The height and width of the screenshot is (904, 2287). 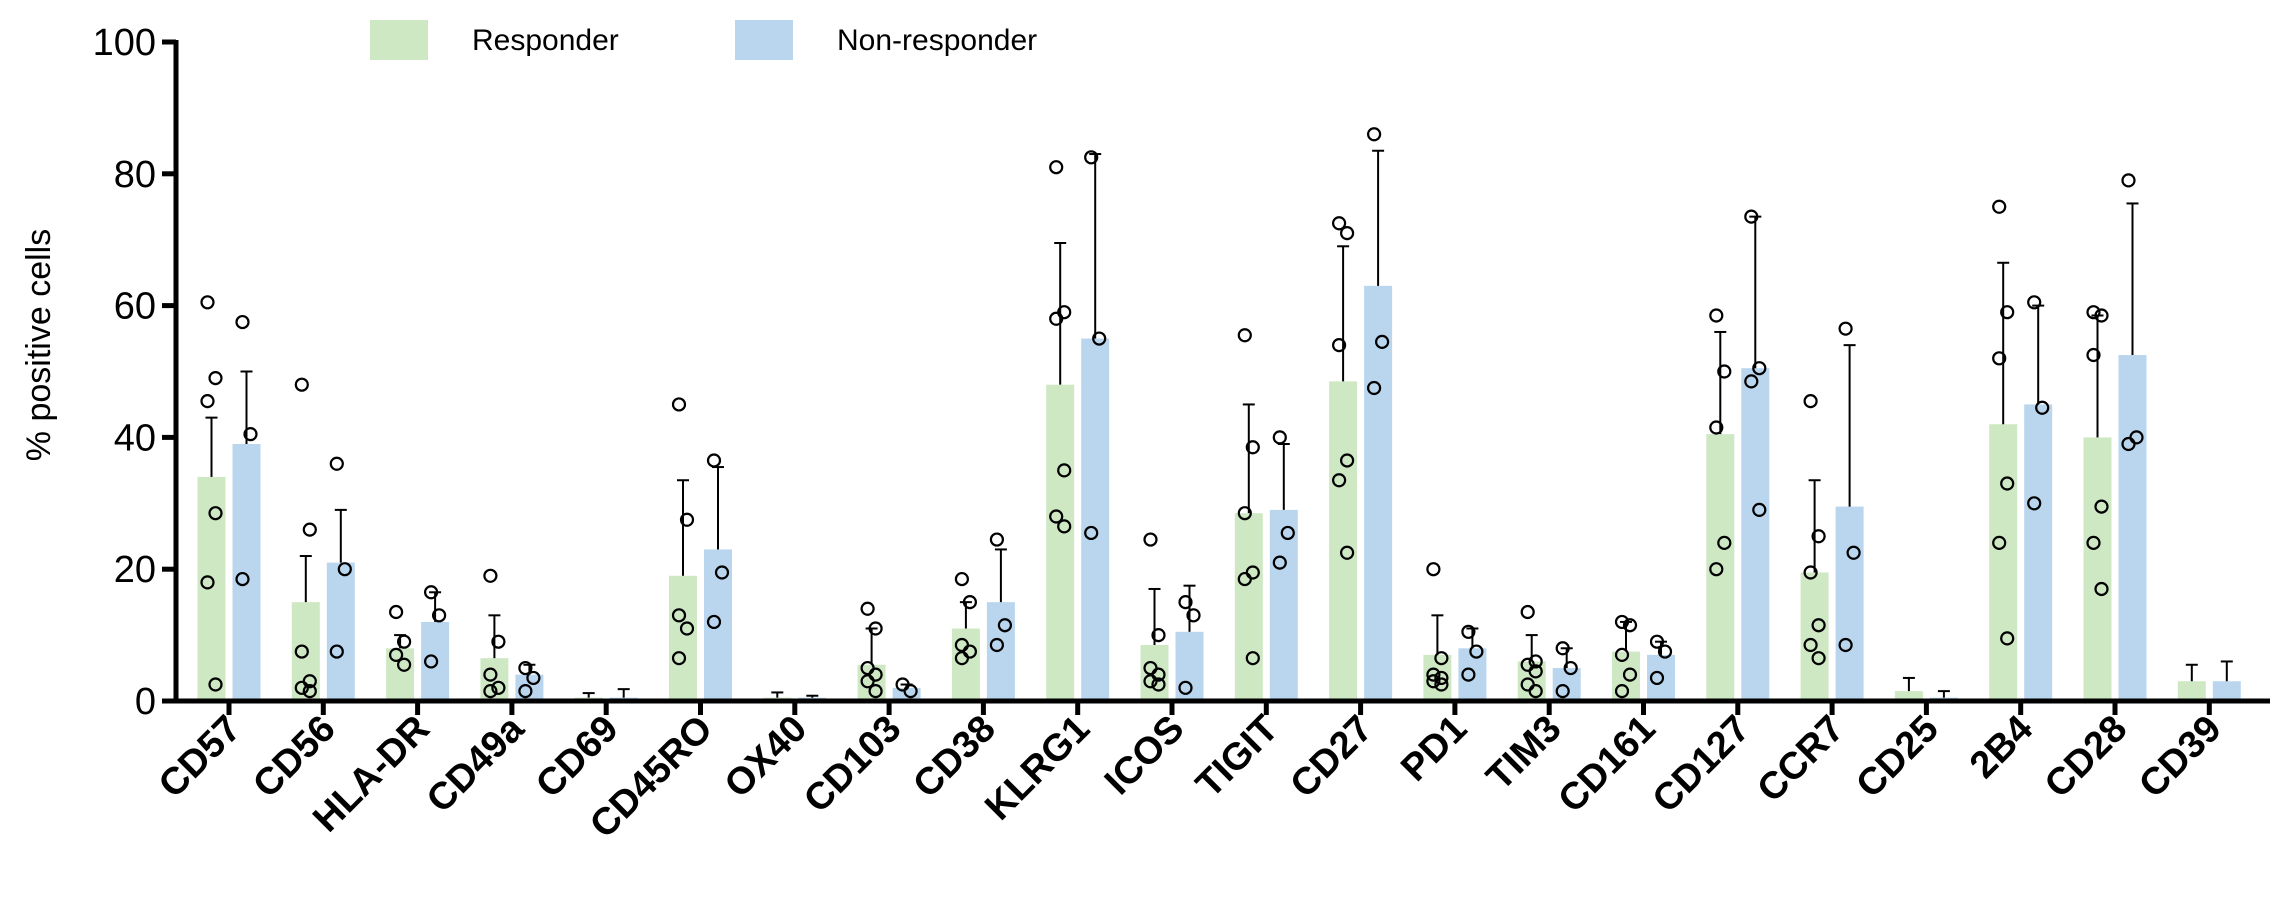 What do you see at coordinates (1332, 757) in the screenshot?
I see `x-tick-label: CD27` at bounding box center [1332, 757].